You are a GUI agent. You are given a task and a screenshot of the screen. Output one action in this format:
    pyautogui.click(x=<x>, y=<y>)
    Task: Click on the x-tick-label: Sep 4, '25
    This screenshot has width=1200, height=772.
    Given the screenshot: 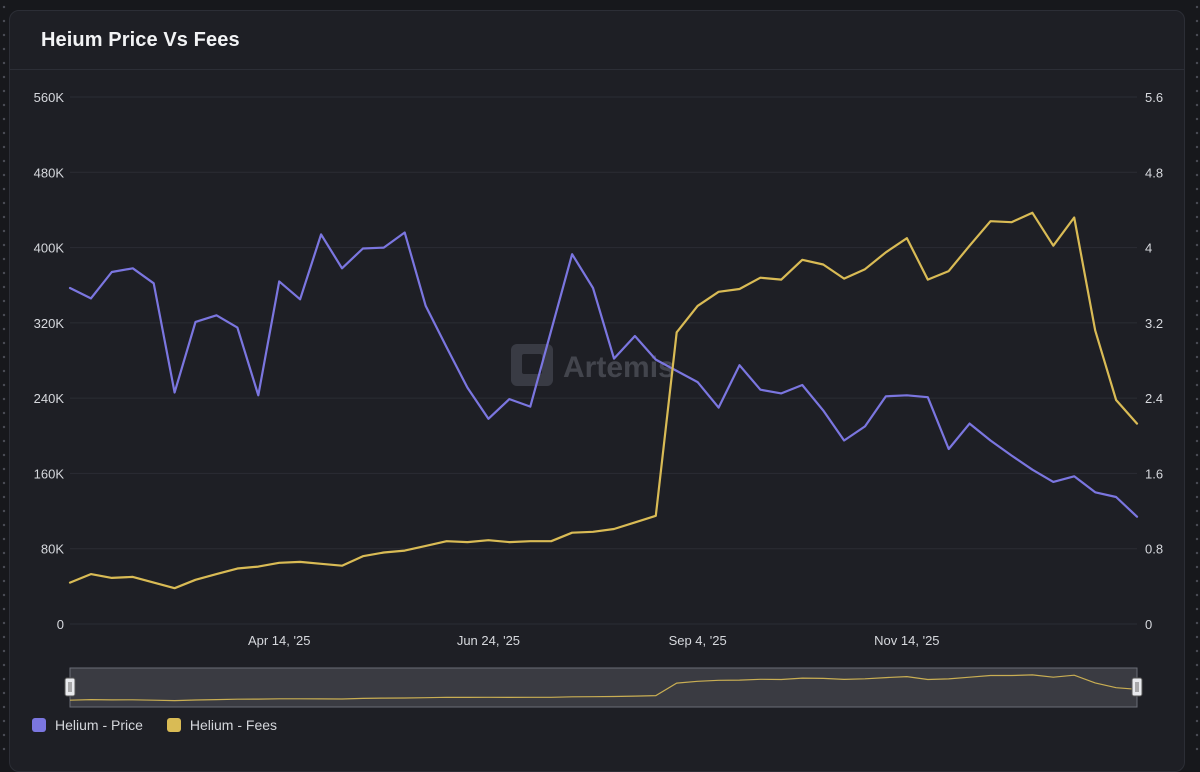 What is the action you would take?
    pyautogui.click(x=698, y=640)
    